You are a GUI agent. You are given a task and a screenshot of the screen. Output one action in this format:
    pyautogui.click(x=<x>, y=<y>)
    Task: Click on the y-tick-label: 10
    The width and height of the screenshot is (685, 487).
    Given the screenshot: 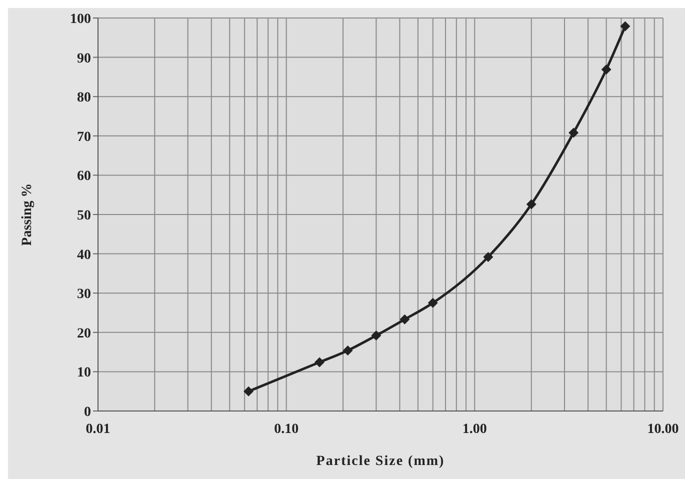 What is the action you would take?
    pyautogui.click(x=84, y=373)
    